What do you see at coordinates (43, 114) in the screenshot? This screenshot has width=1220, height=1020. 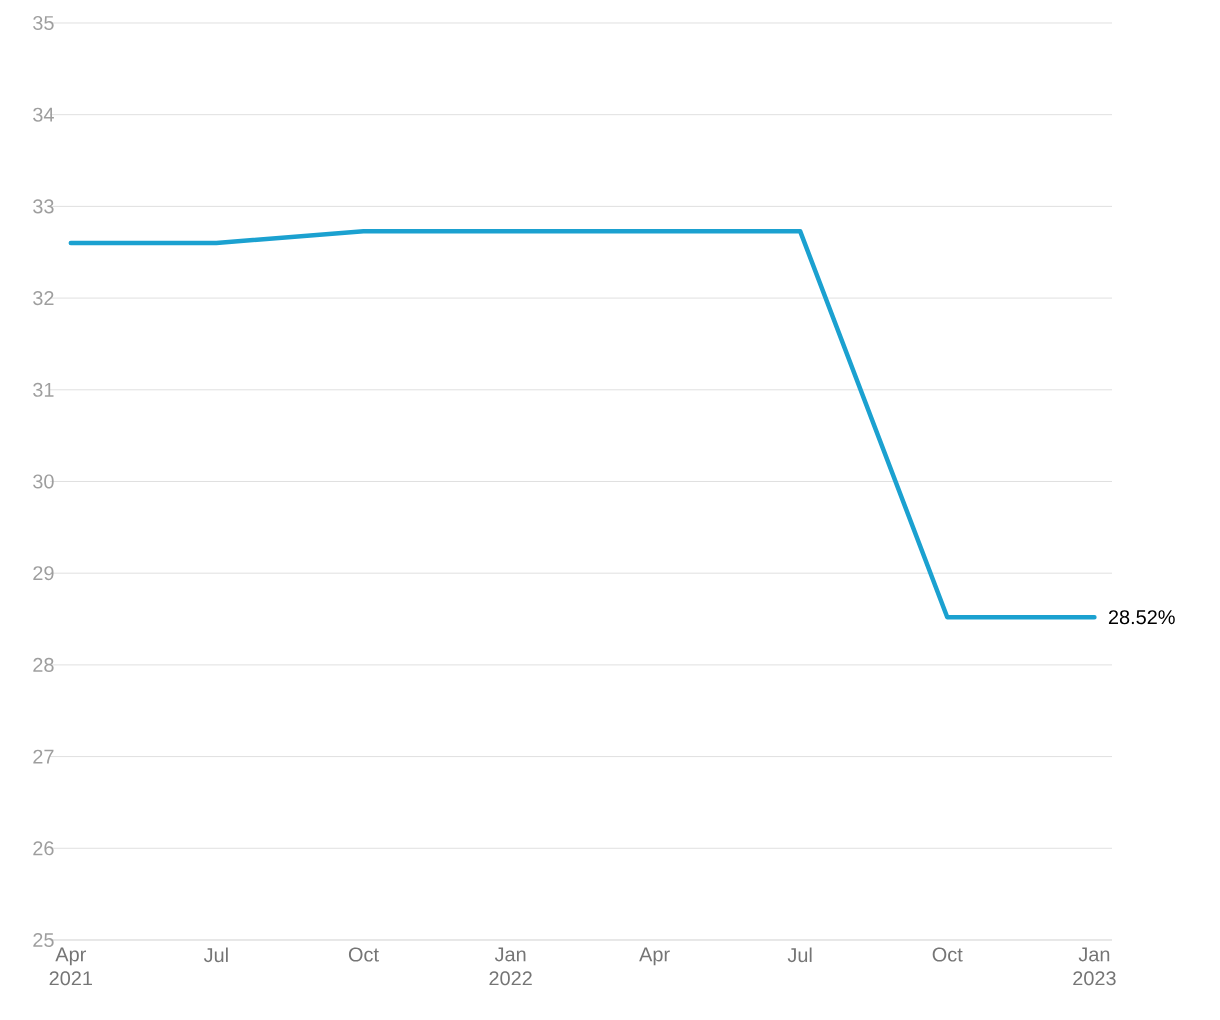 I see `y-tick-label: 34` at bounding box center [43, 114].